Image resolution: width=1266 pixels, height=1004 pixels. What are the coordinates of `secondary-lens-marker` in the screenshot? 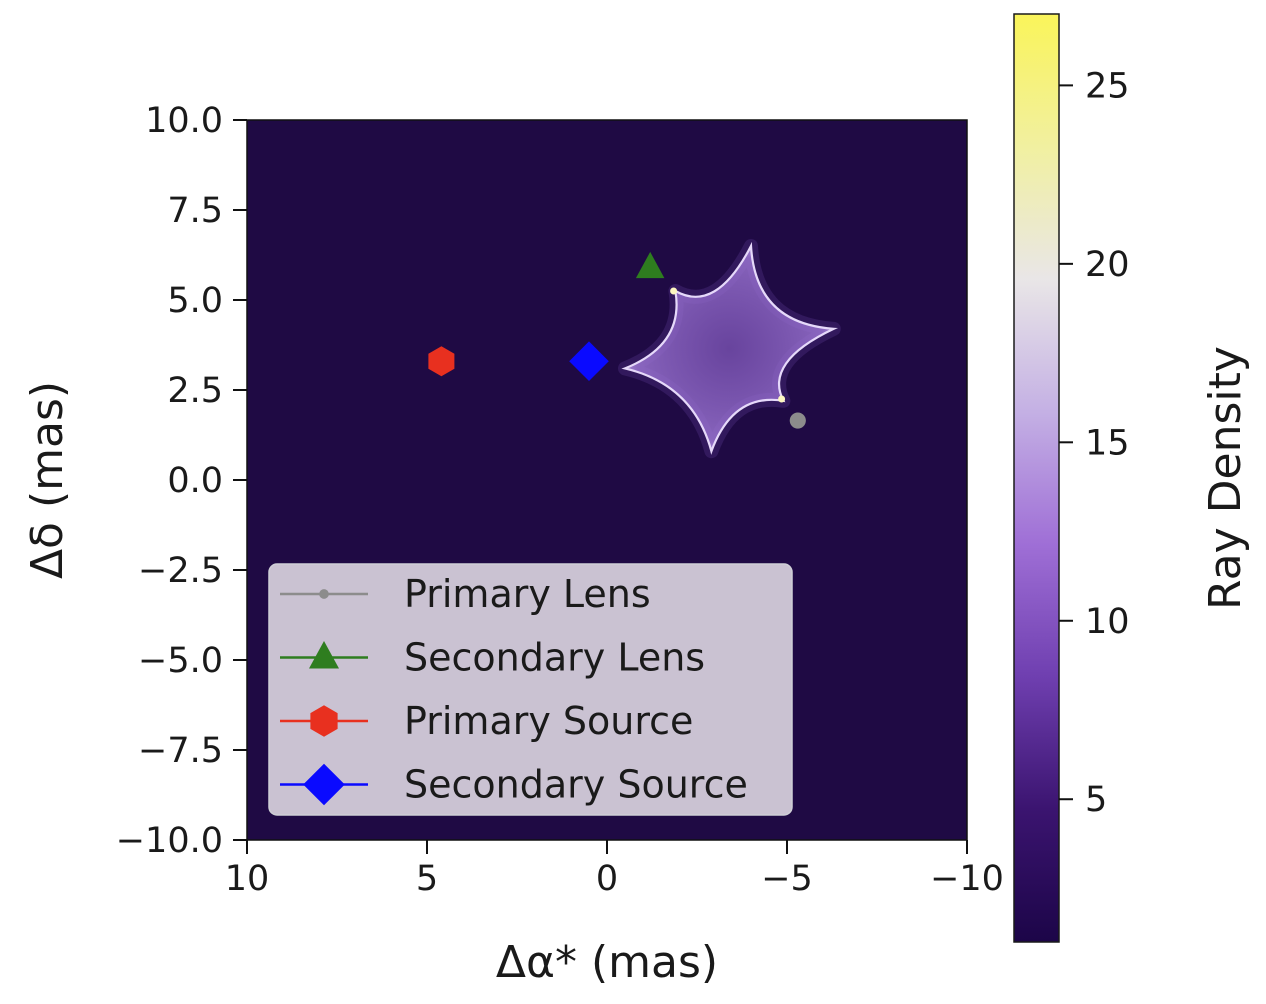 It's located at (650, 265).